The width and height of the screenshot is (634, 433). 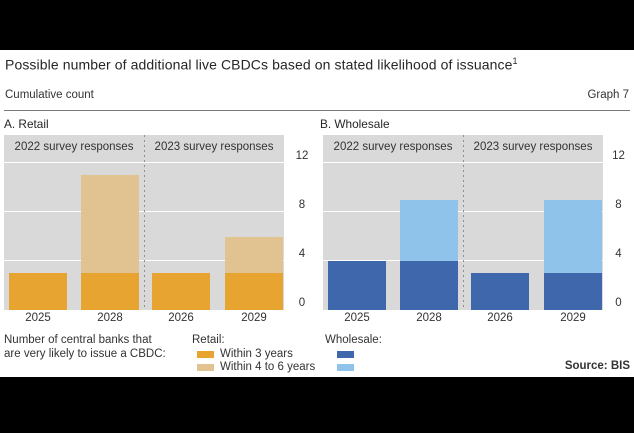 I want to click on wholesale-legend-item-within-4-6y, so click(x=353, y=368).